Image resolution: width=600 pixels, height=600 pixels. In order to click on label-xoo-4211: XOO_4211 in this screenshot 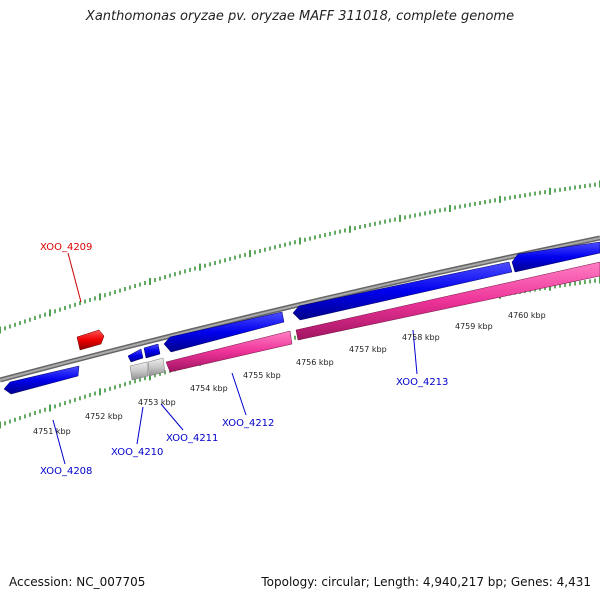, I will do `click(192, 438)`.